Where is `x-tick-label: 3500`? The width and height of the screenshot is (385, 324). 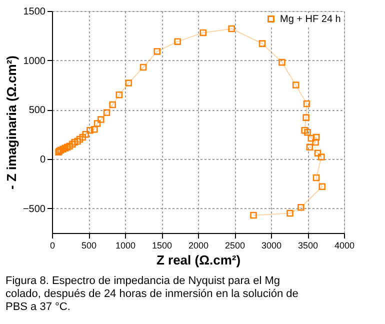 x-tick-label: 3500 is located at coordinates (308, 245).